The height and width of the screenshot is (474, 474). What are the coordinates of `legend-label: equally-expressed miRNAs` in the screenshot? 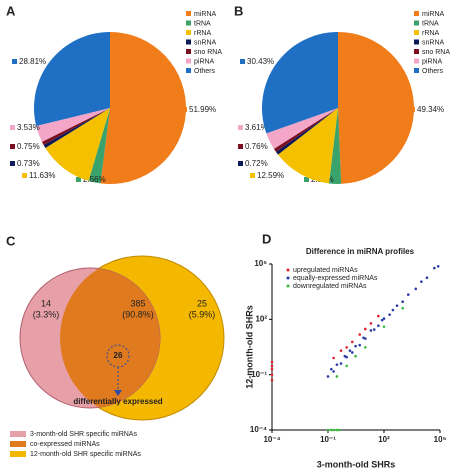 It's located at (335, 278).